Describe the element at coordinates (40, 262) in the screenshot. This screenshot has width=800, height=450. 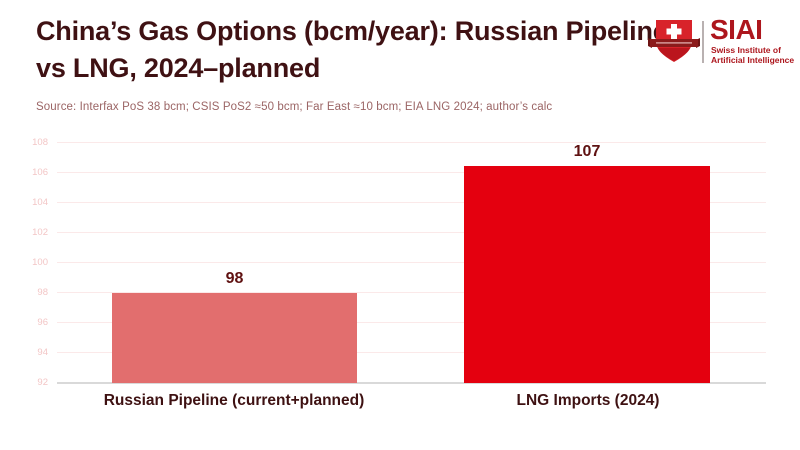
I see `y-axis-tick-label: 100` at that location.